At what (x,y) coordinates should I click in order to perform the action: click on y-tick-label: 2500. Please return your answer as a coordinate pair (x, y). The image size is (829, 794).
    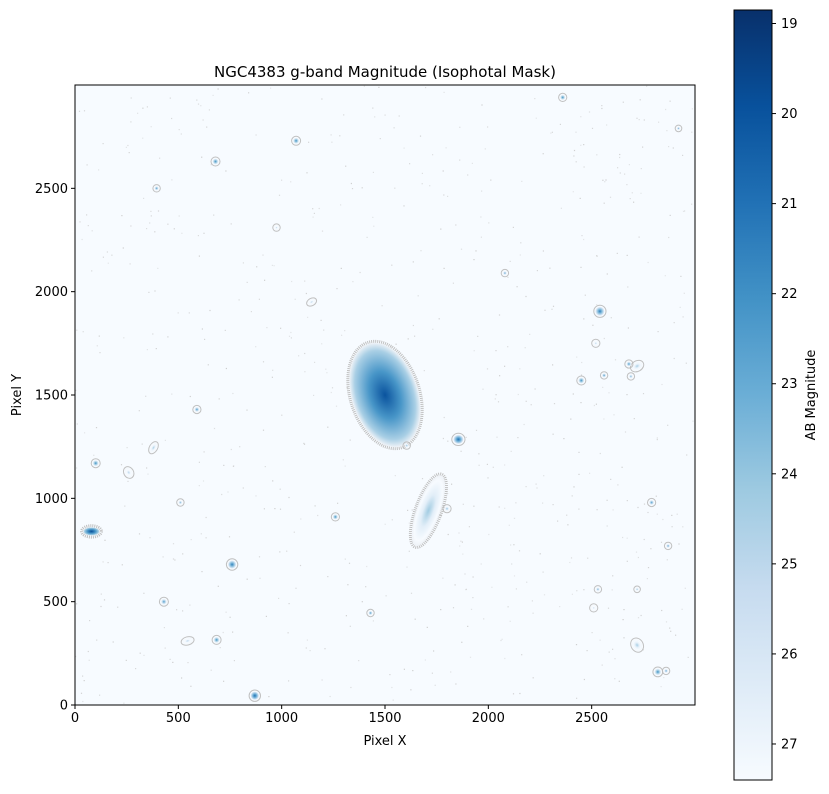
    Looking at the image, I should click on (51, 189).